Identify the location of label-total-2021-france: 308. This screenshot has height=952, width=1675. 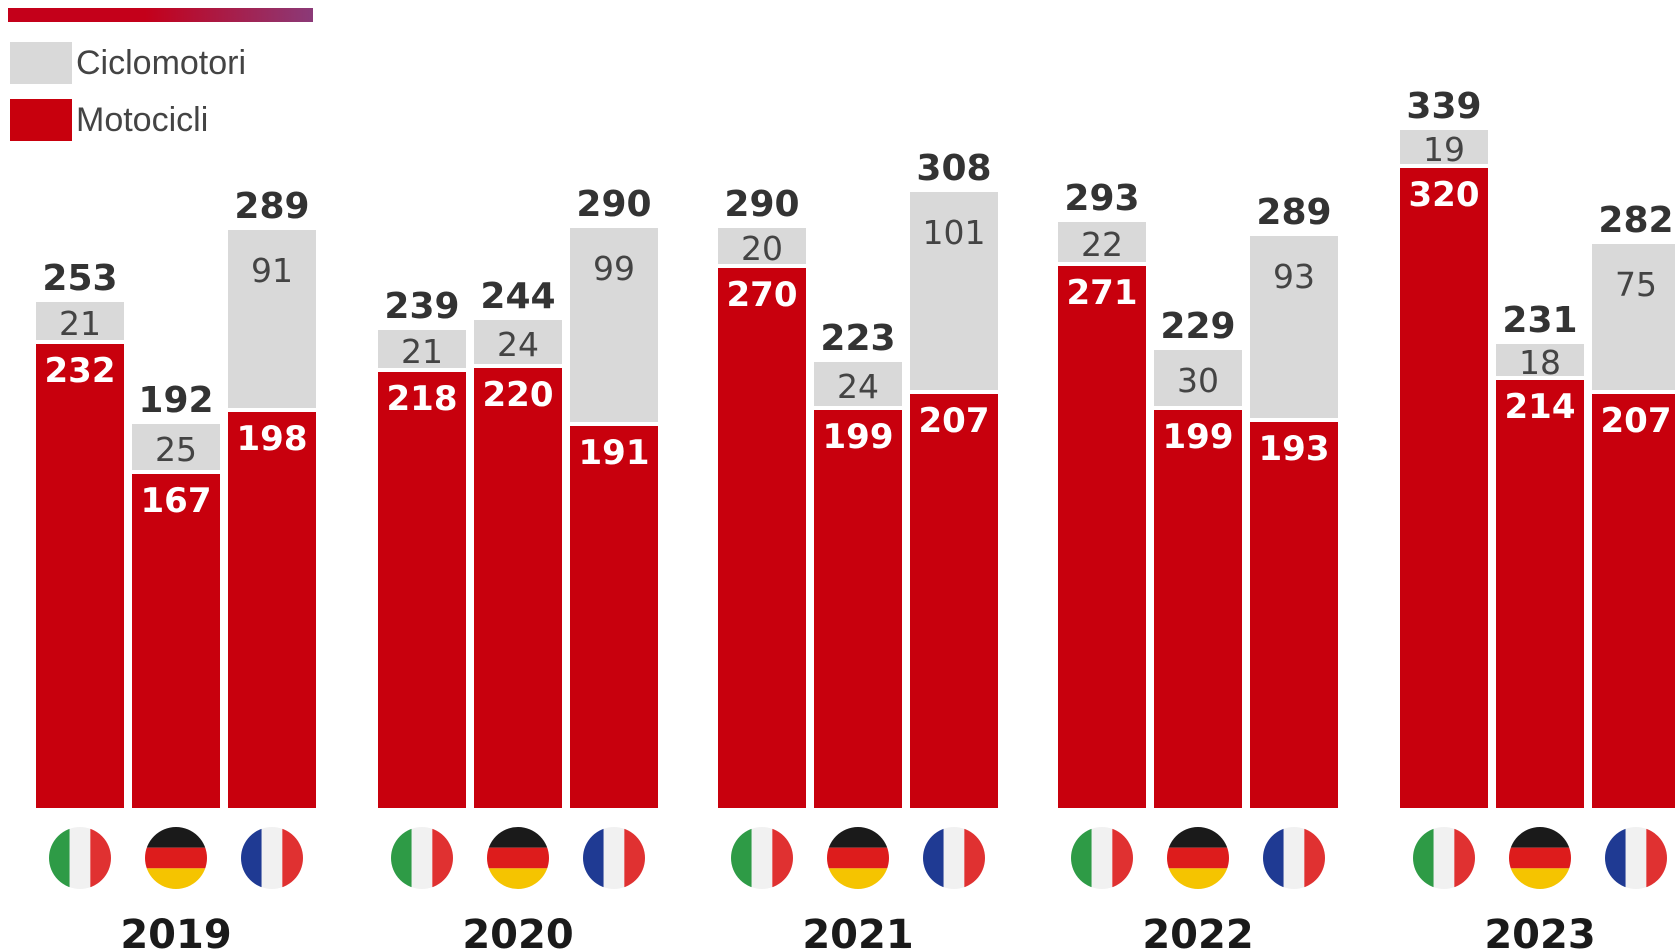
(953, 168).